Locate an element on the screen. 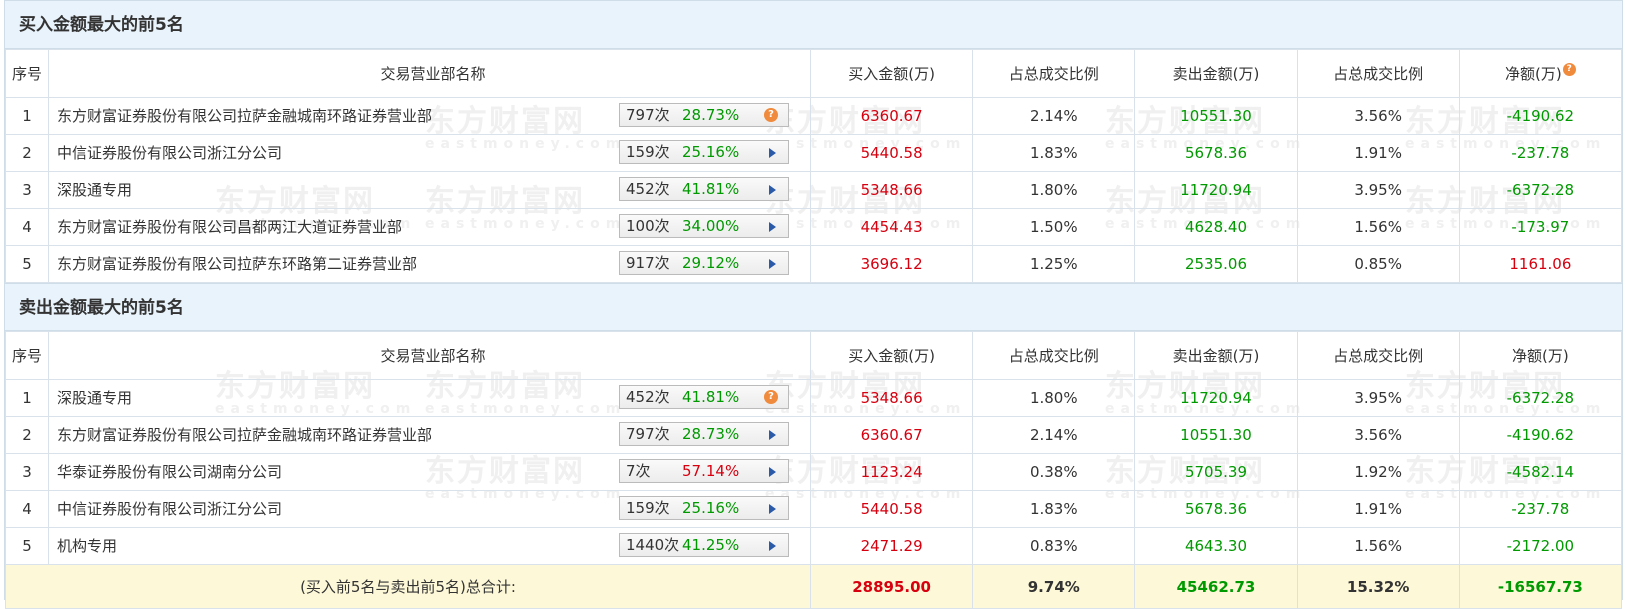  sell-amount: 4628.40 is located at coordinates (1216, 227).